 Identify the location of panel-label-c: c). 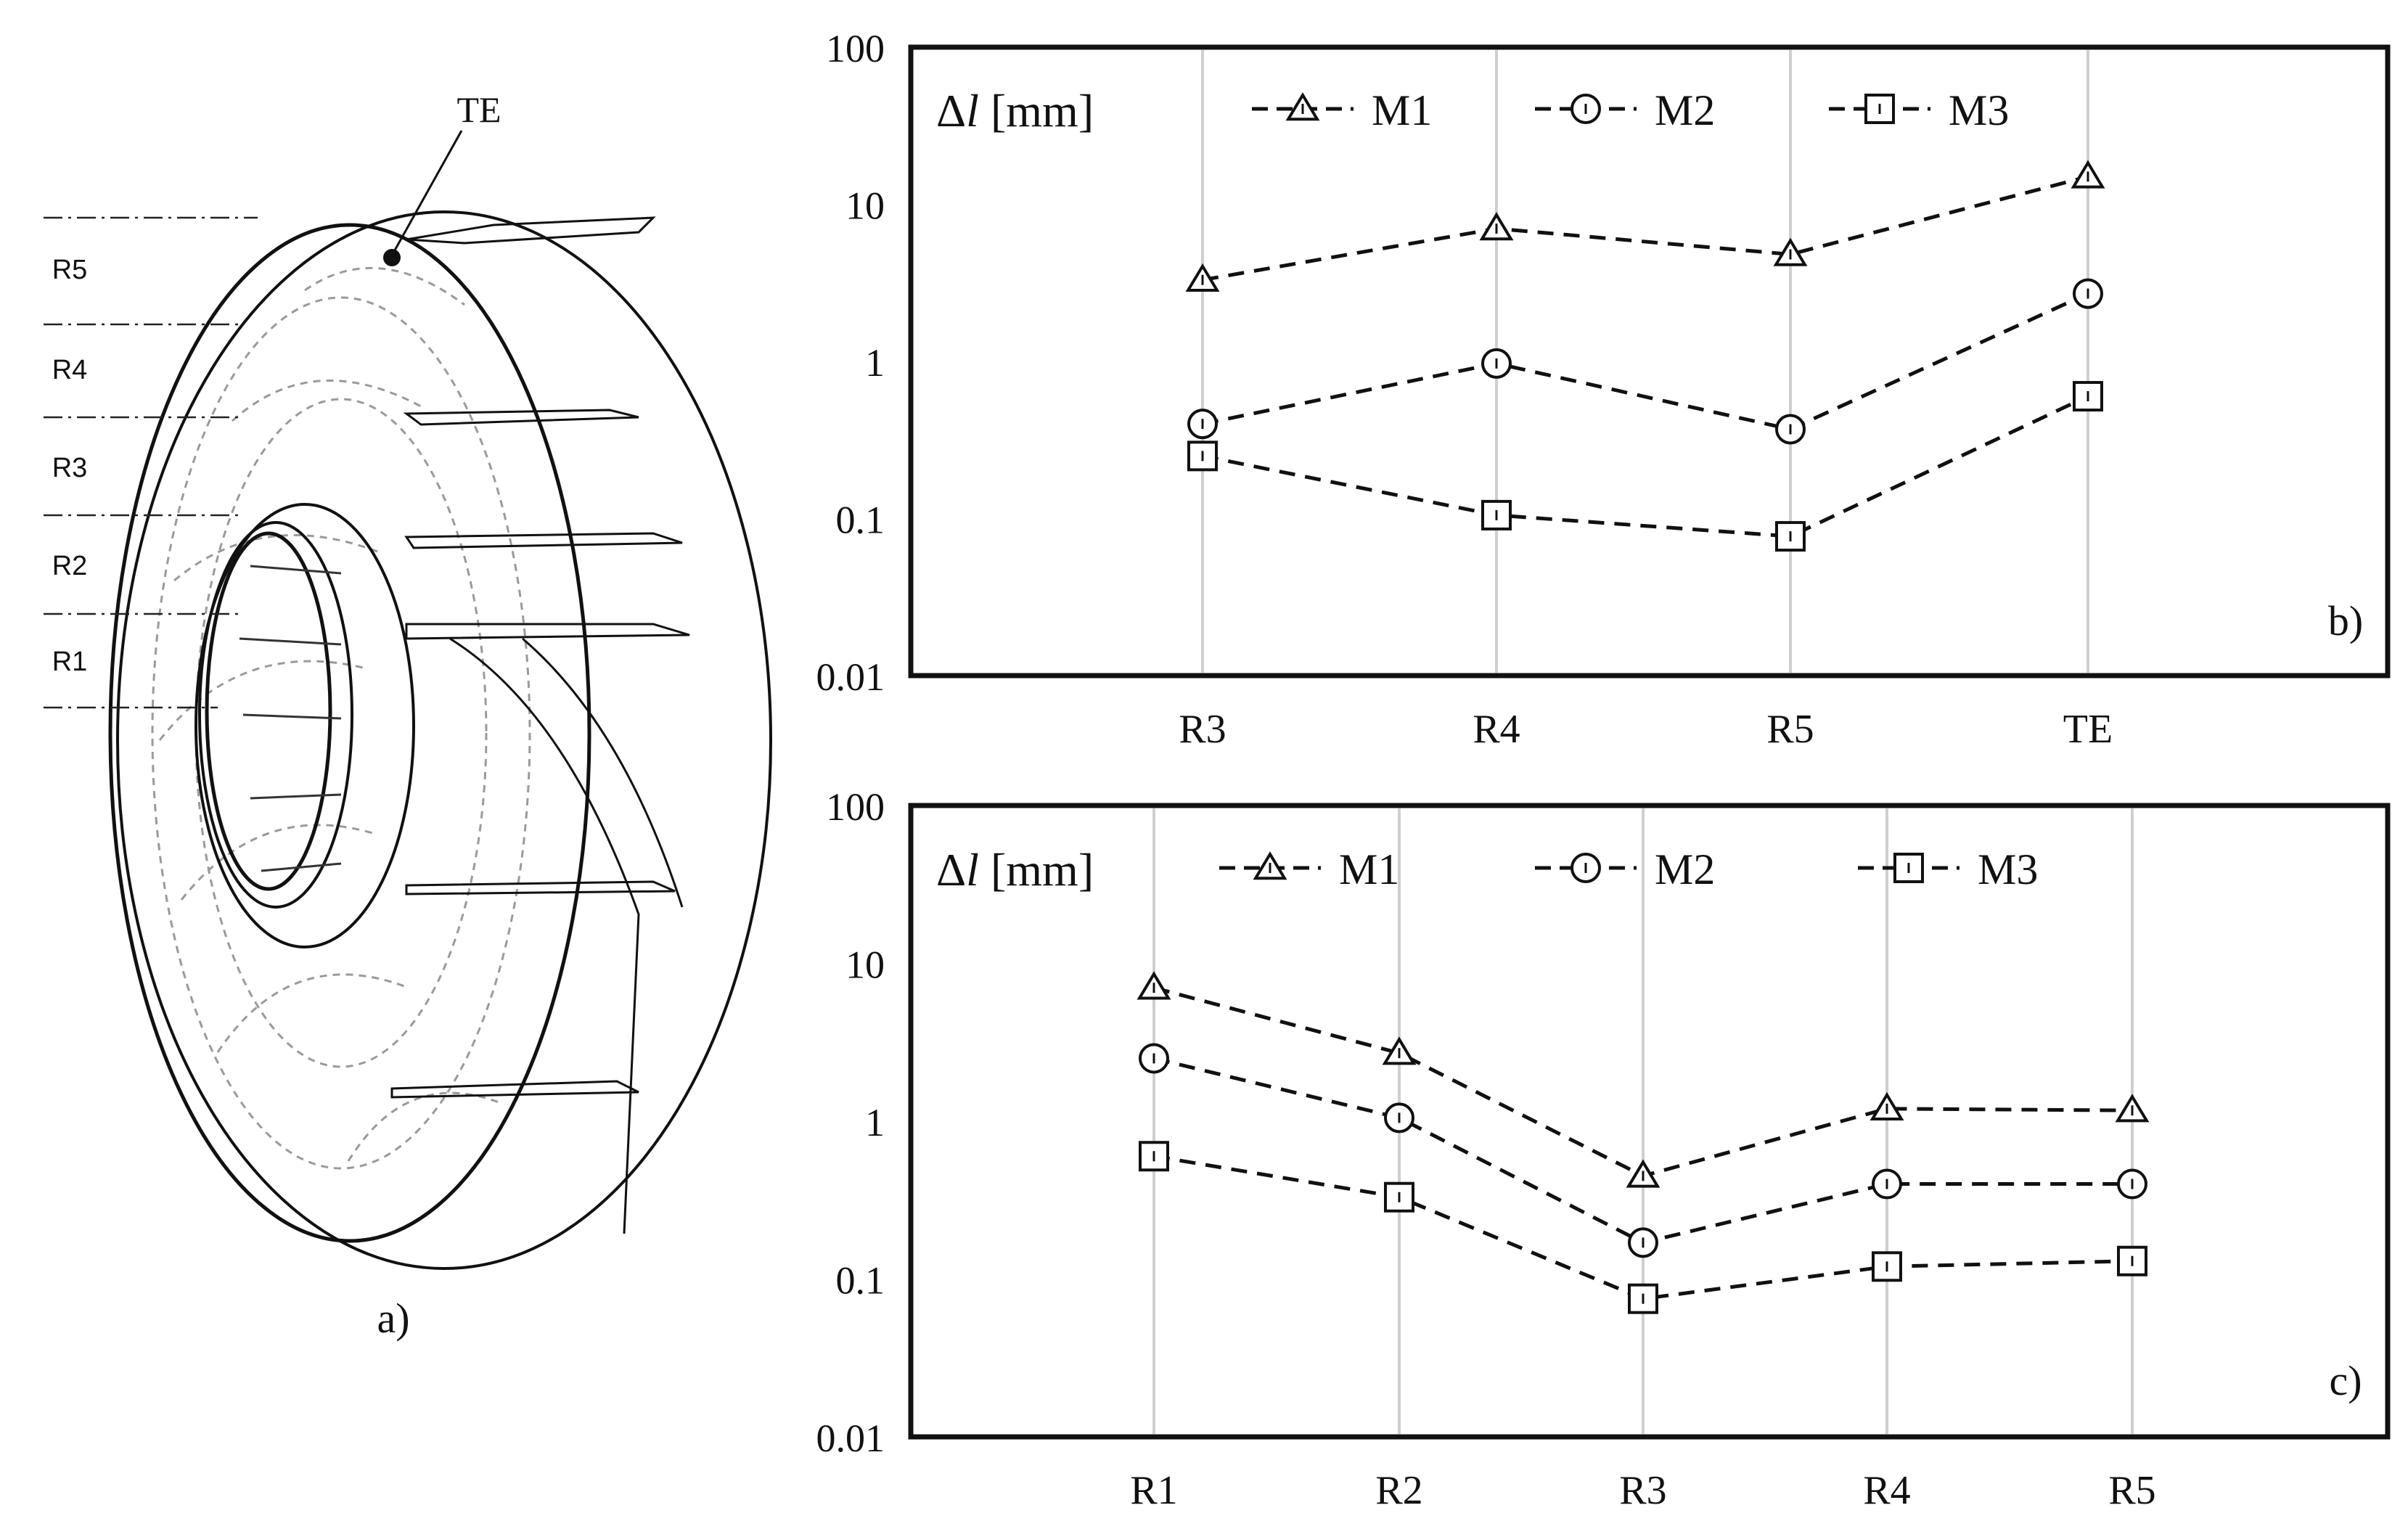
(2345, 1380).